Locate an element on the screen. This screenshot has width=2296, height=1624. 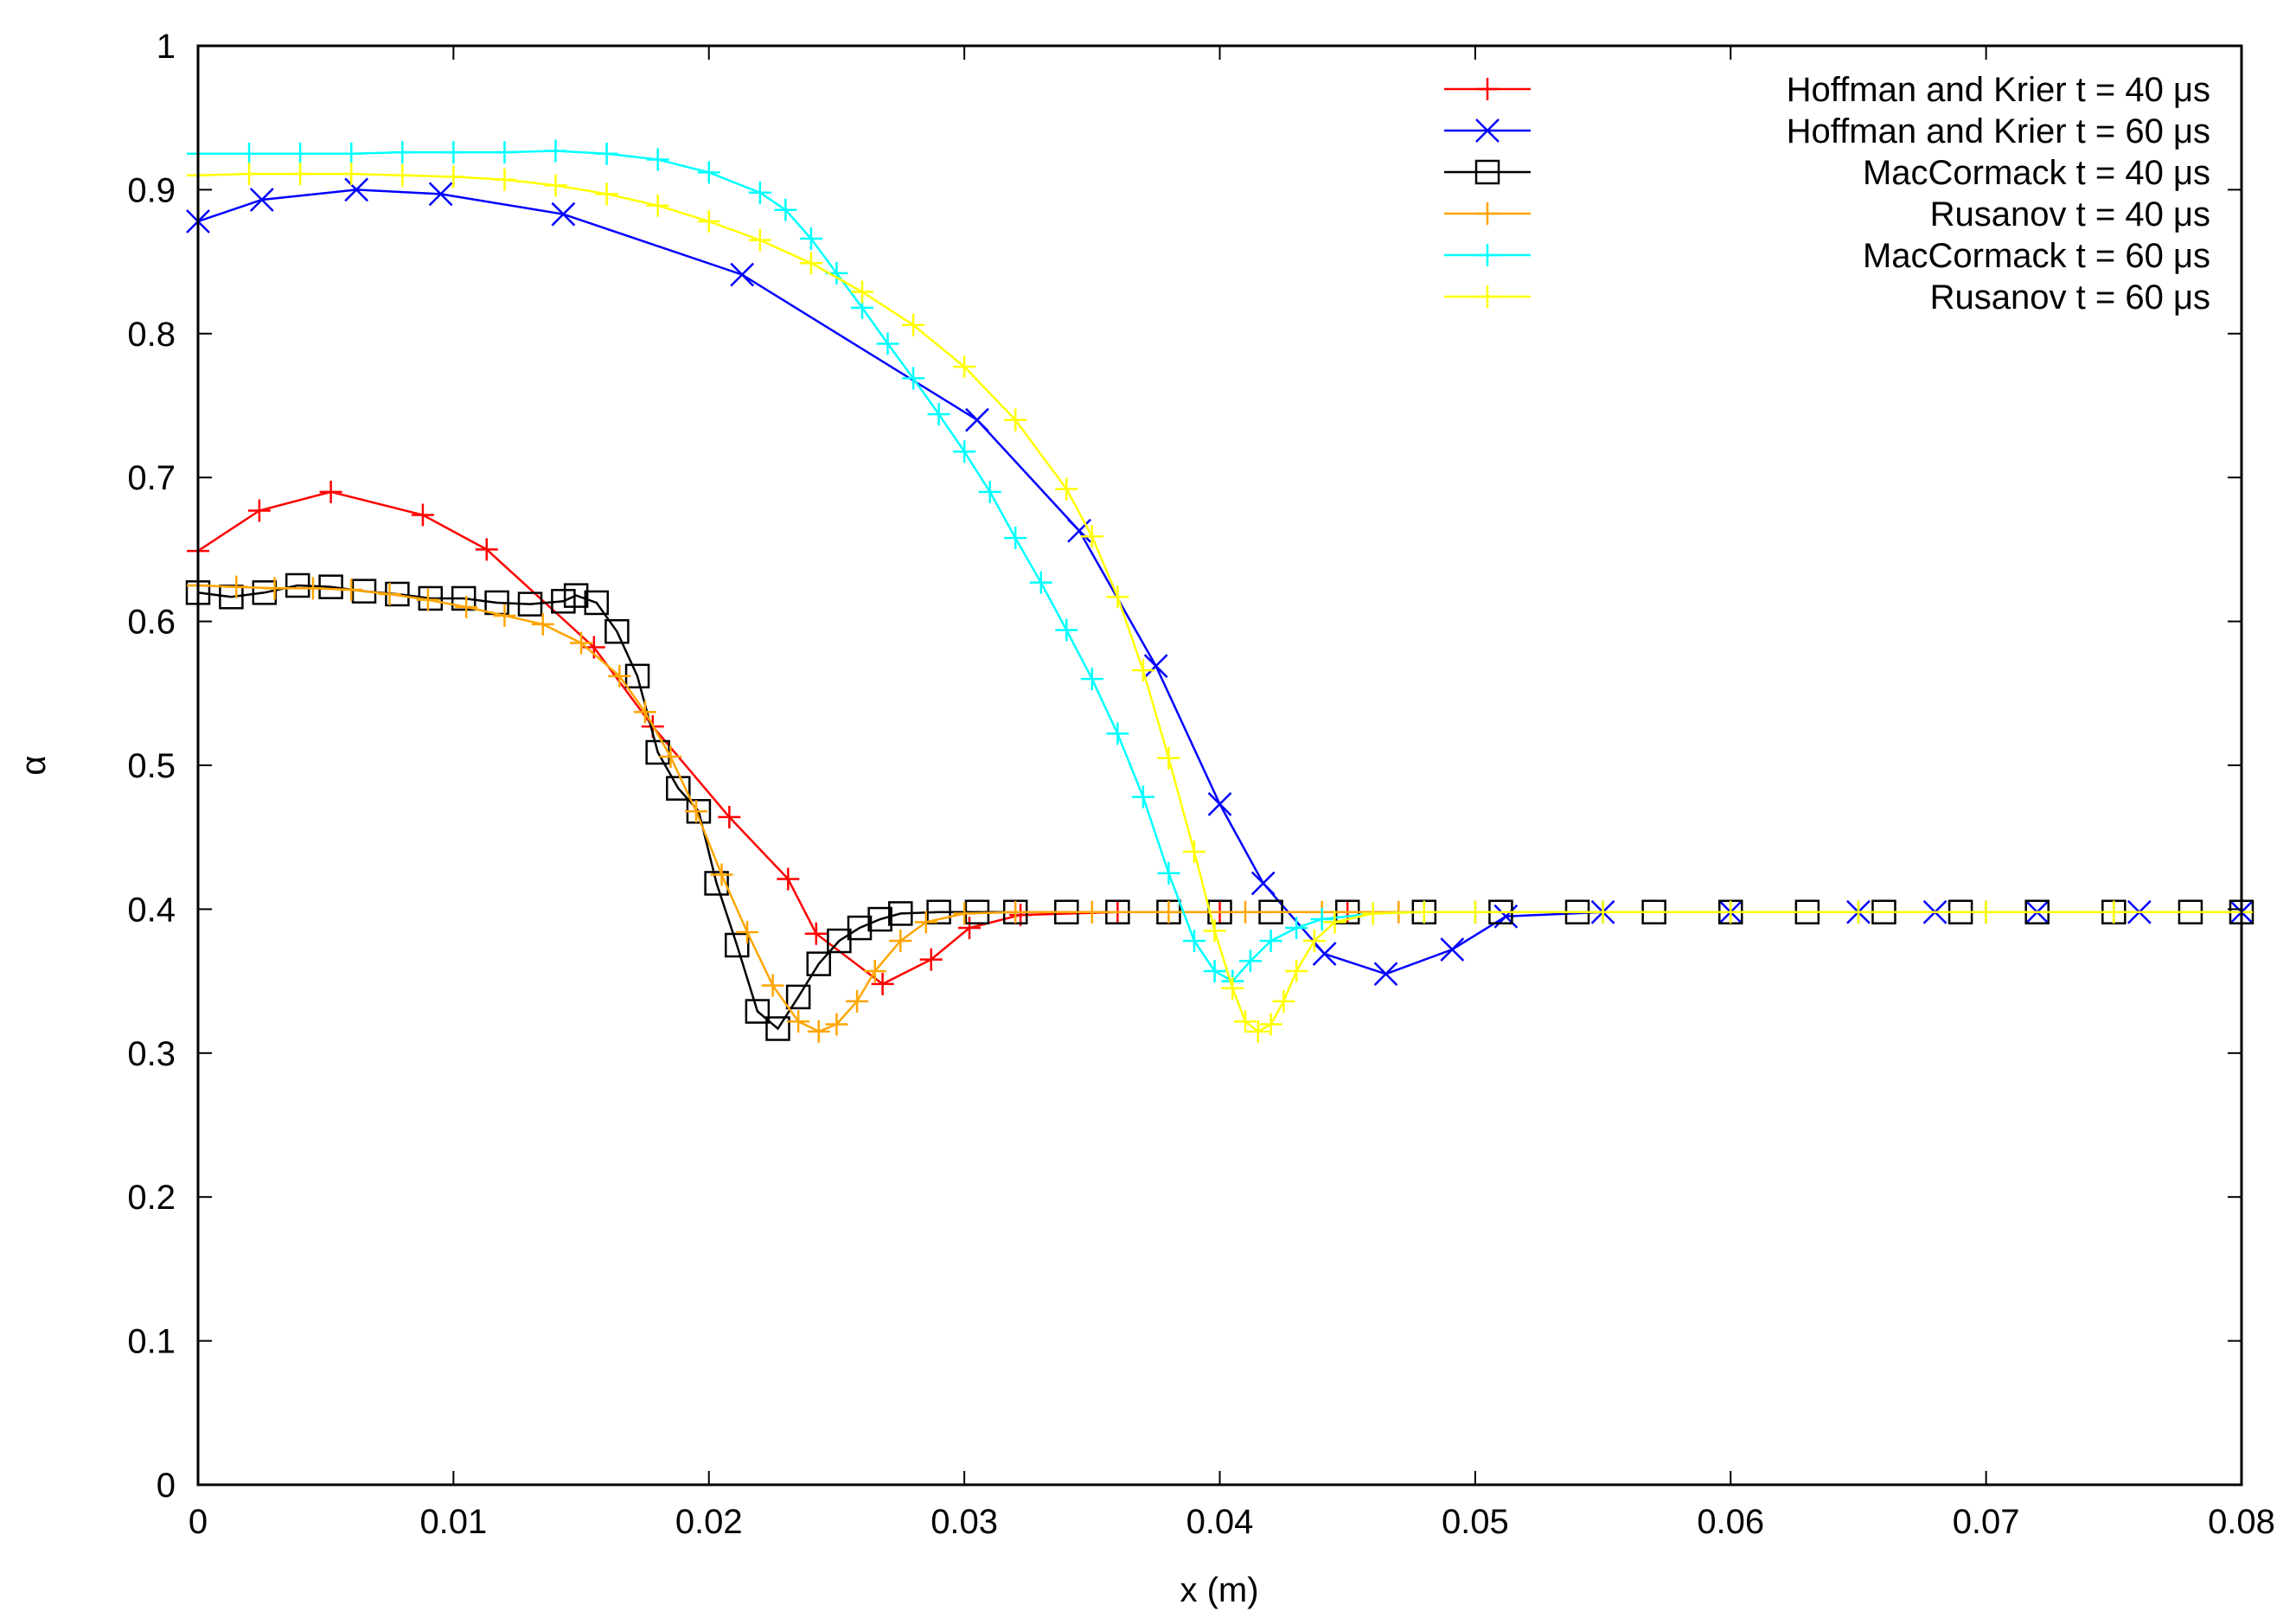
x-tick-label: 0.07 is located at coordinates (1986, 1522).